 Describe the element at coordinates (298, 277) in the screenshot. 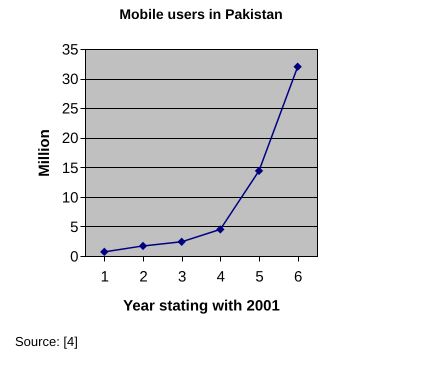

I see `x-tick-label: 6` at that location.